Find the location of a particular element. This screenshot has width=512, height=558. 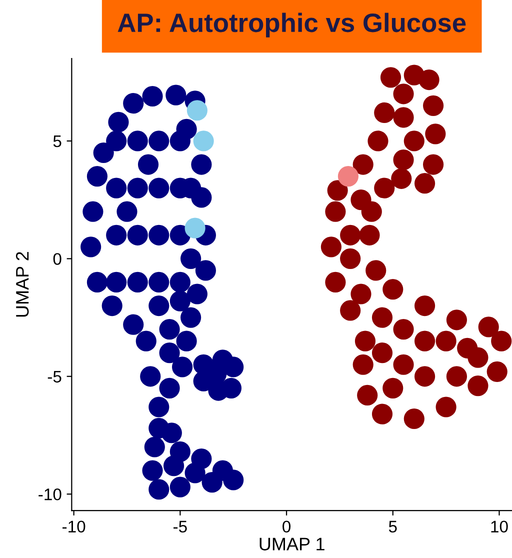

x-axis-title: UMAP 1 is located at coordinates (292, 544).